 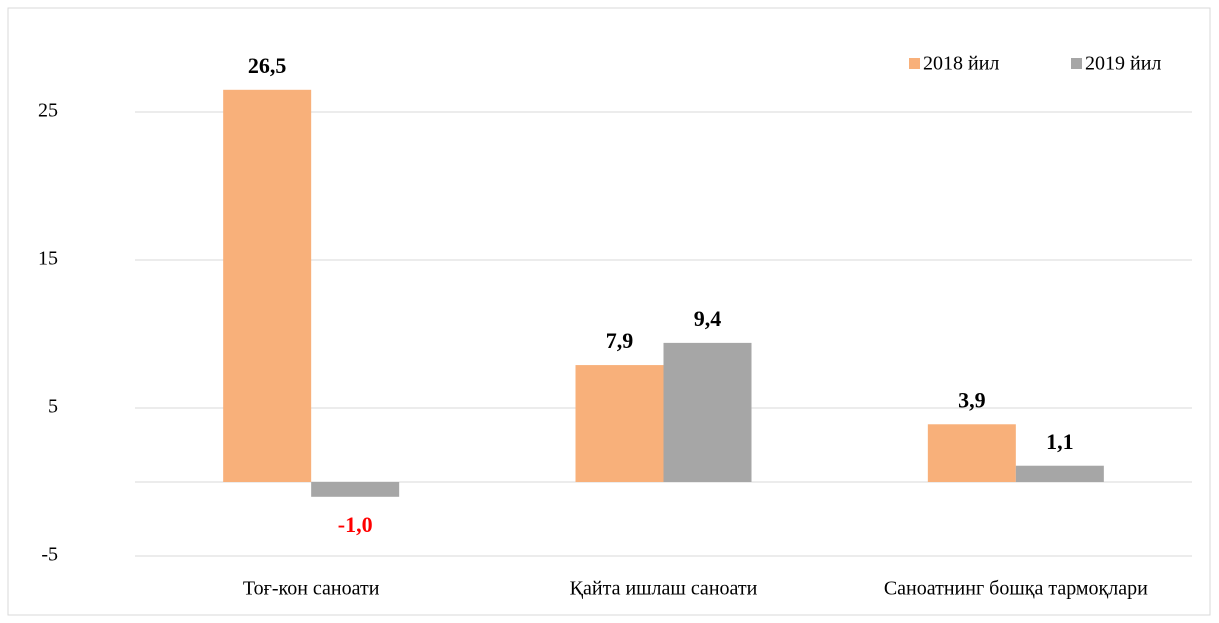 What do you see at coordinates (48, 111) in the screenshot?
I see `y-tick-label: 25` at bounding box center [48, 111].